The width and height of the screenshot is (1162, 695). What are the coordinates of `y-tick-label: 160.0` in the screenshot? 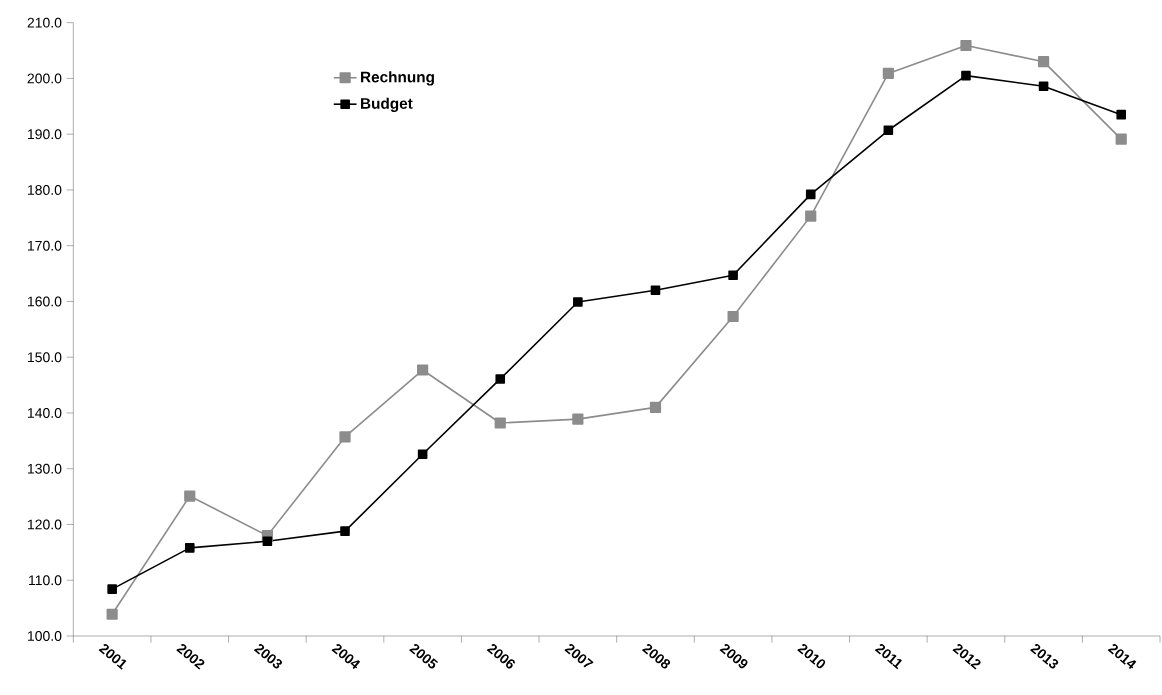 It's located at (45, 301).